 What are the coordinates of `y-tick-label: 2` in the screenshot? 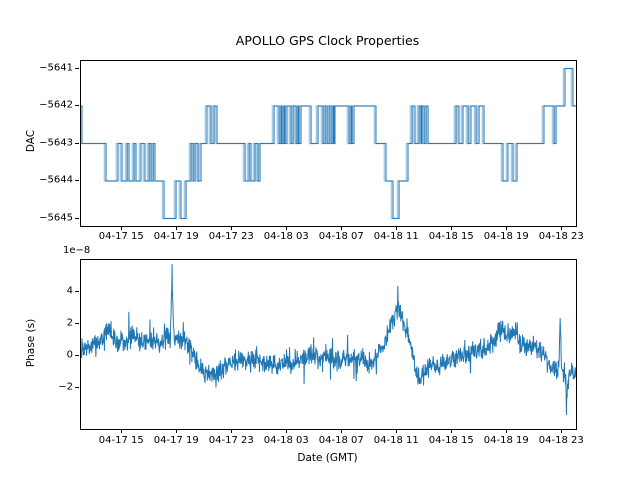 It's located at (69, 323).